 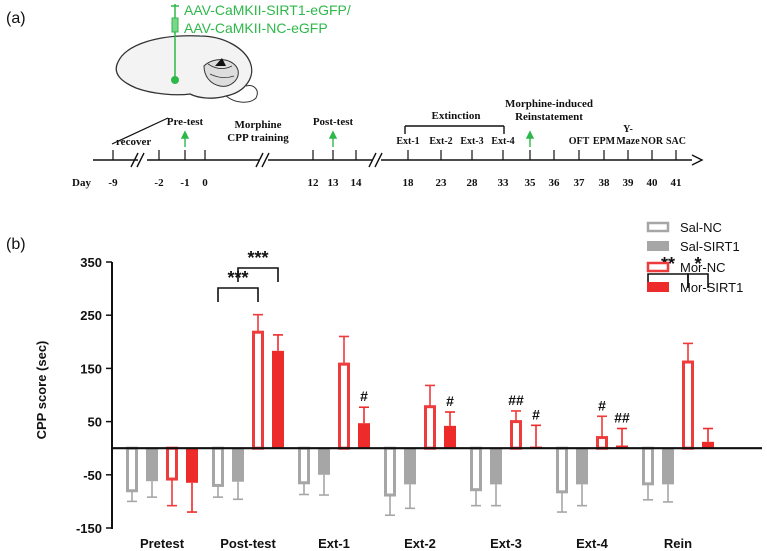 I want to click on pretest-arrow-icon, so click(x=185, y=138).